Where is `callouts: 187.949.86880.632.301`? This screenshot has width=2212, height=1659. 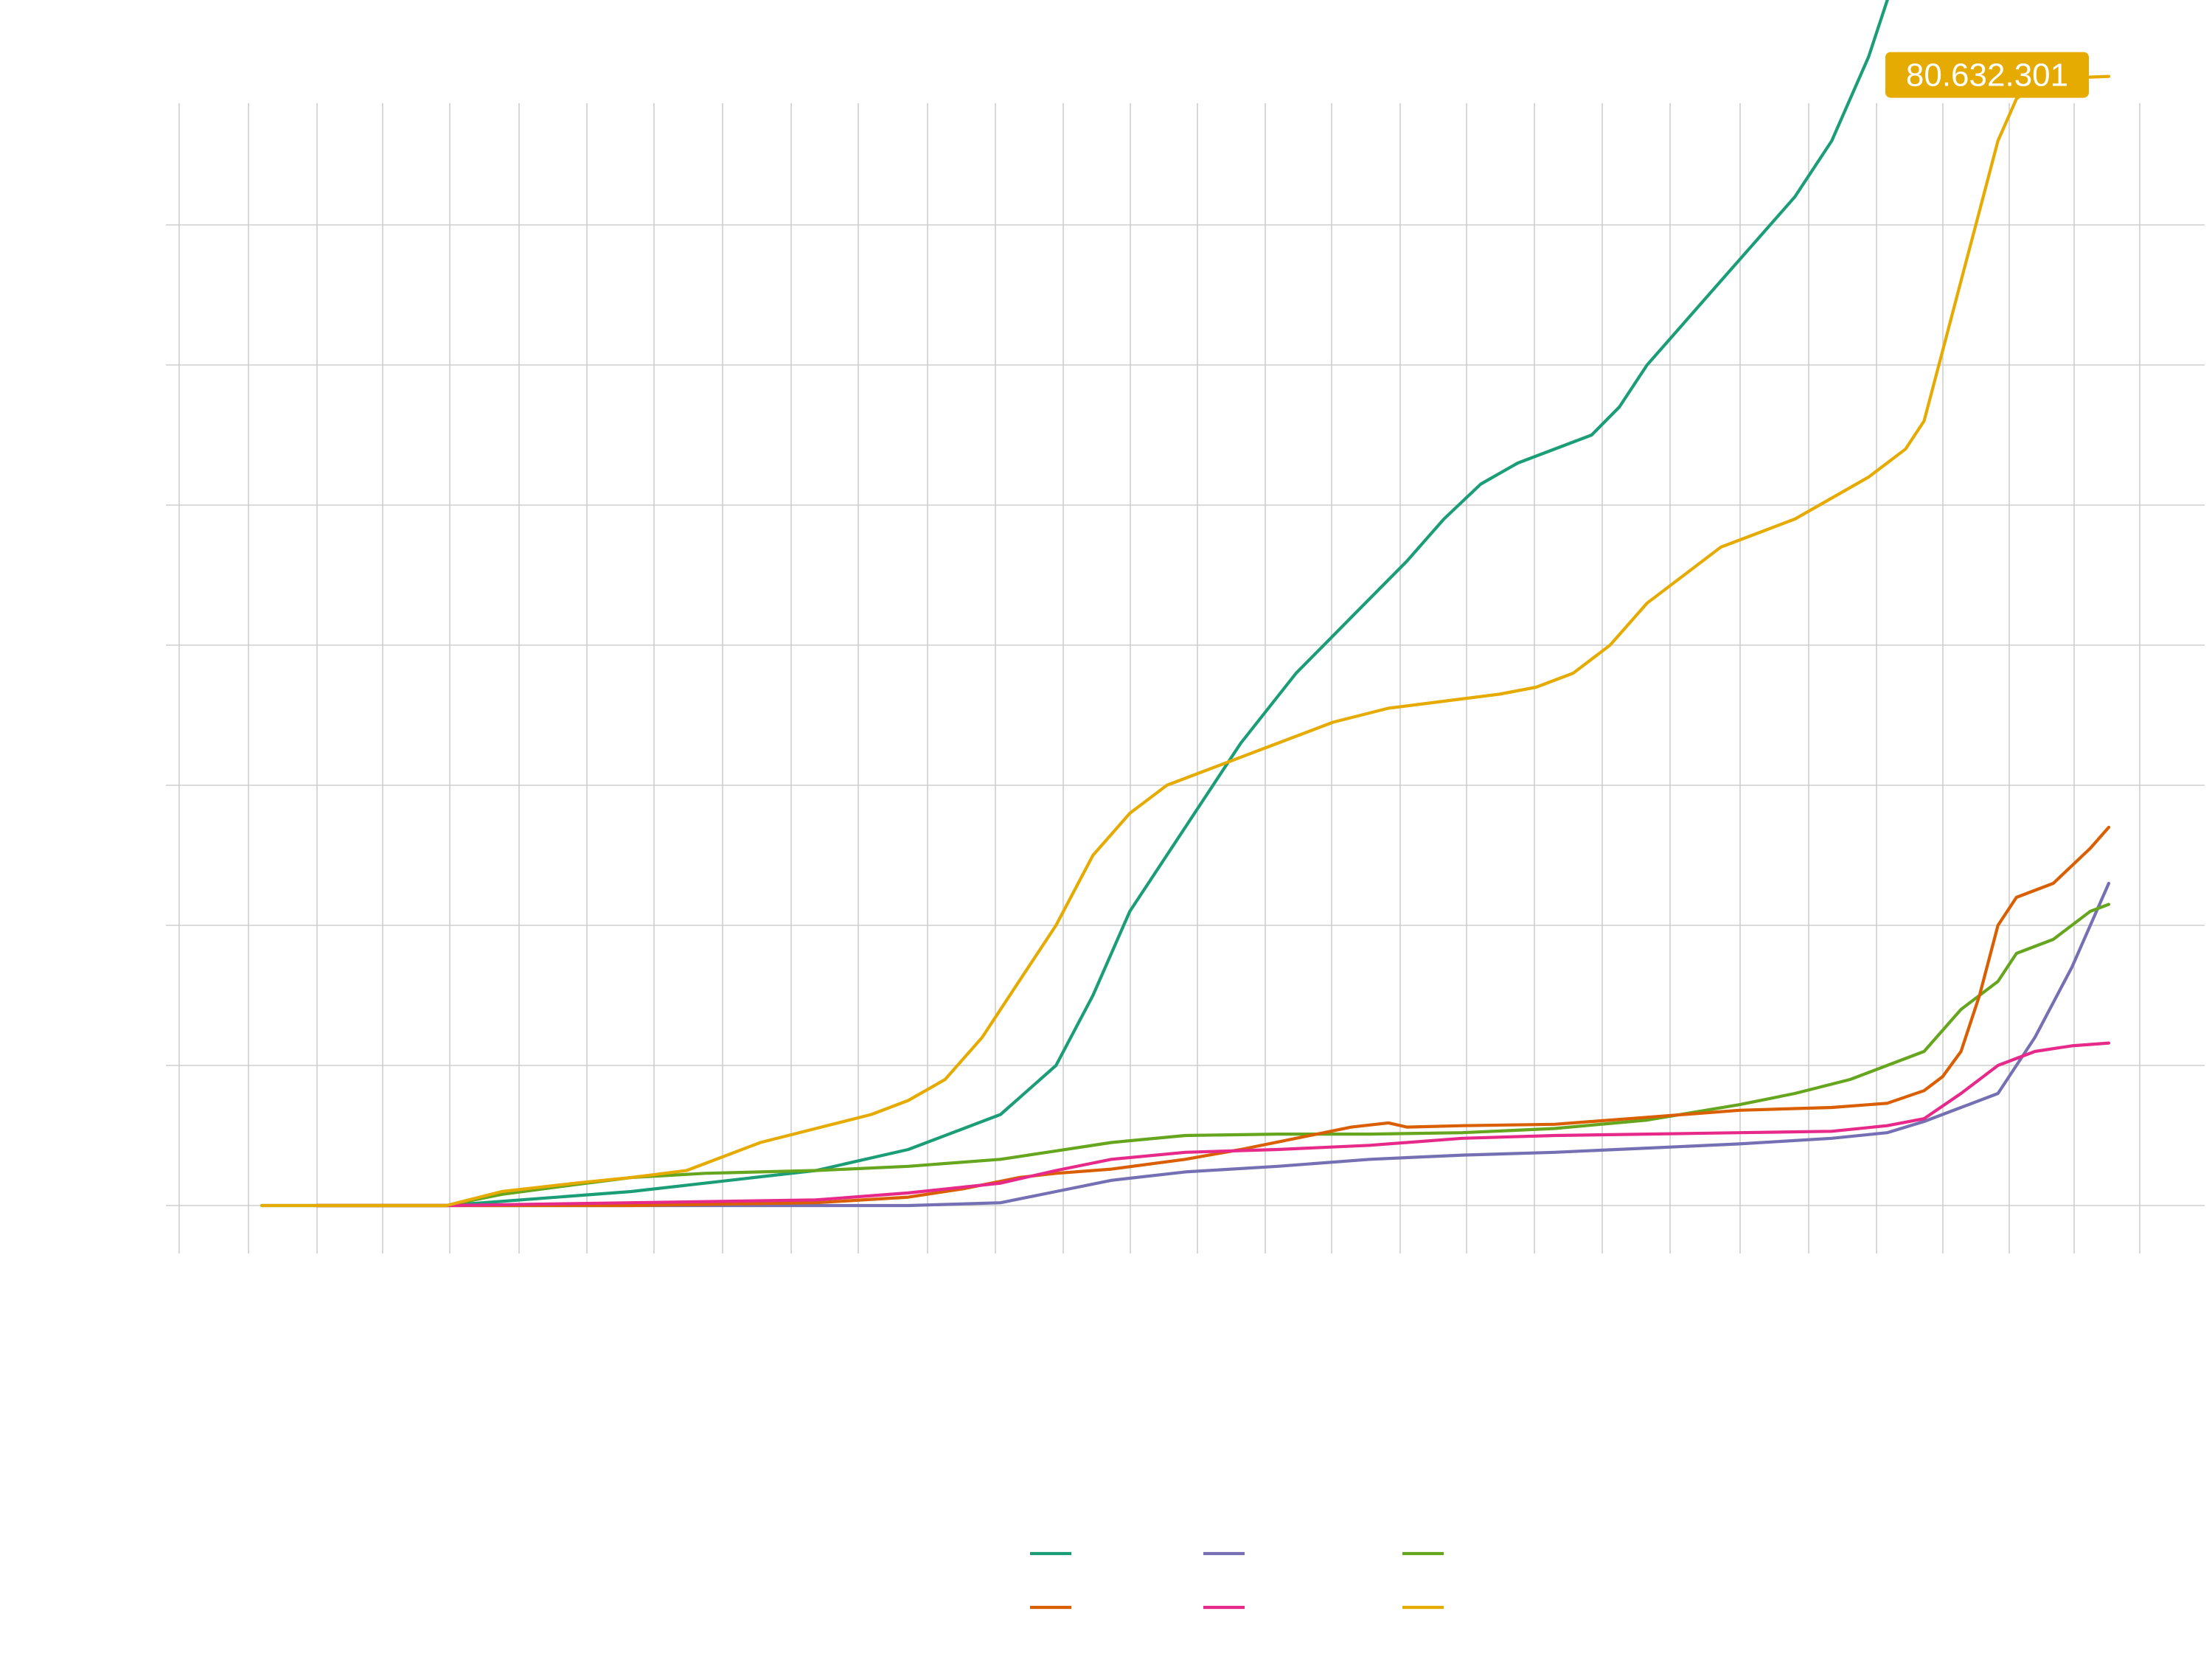
callouts: 187.949.86880.632.301 is located at coordinates (1987, 75).